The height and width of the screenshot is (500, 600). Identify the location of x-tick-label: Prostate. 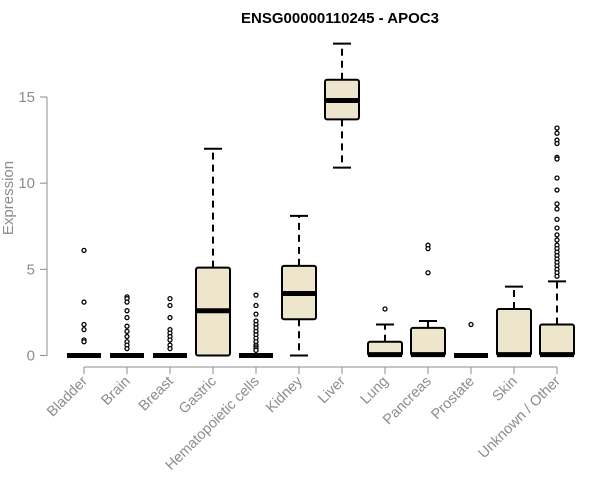
(452, 398).